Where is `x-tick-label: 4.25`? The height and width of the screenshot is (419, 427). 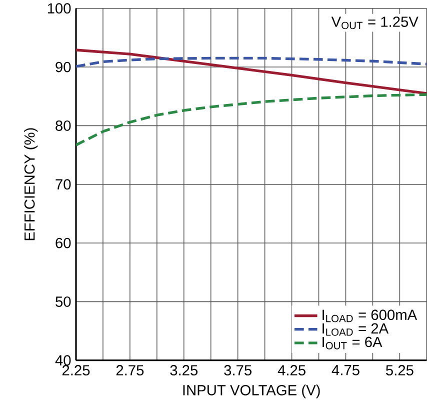
x-tick-label: 4.25 is located at coordinates (292, 370).